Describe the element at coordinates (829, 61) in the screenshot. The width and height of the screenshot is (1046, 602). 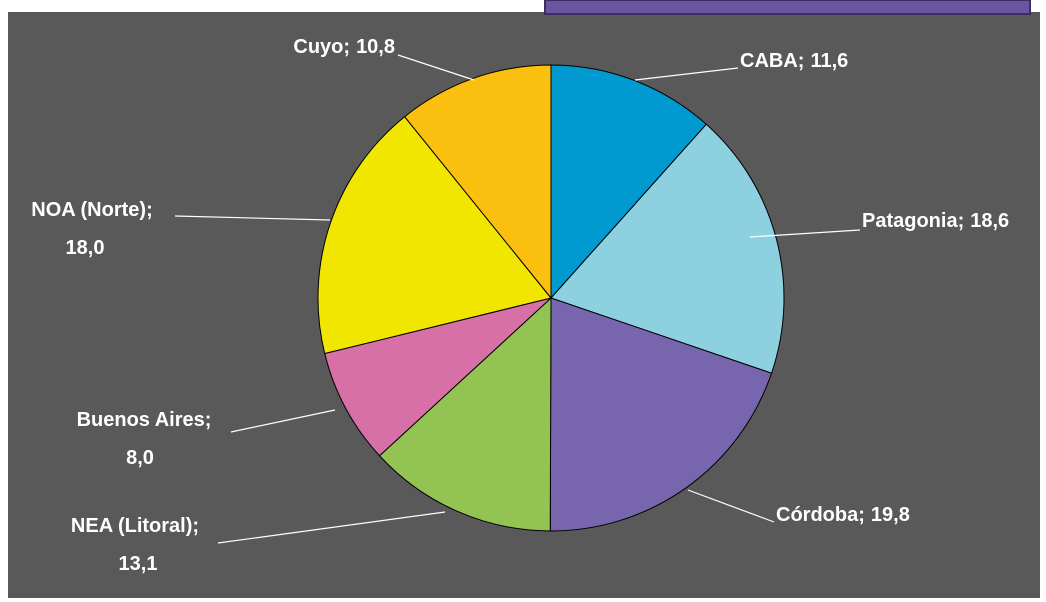
I see `value-label: 11,6` at that location.